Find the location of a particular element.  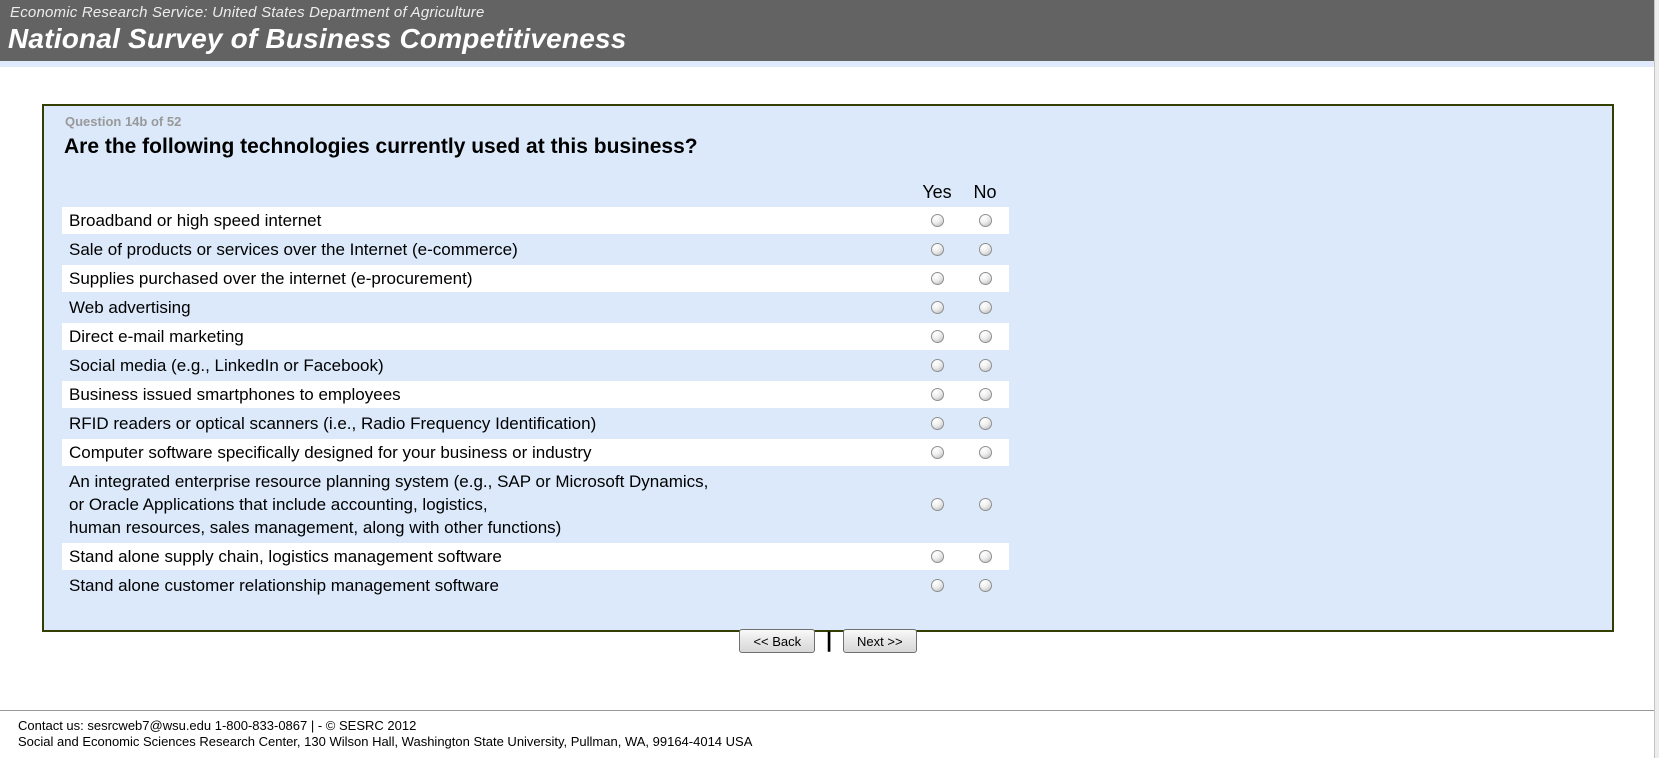

header-accent-strip is located at coordinates (829, 64).